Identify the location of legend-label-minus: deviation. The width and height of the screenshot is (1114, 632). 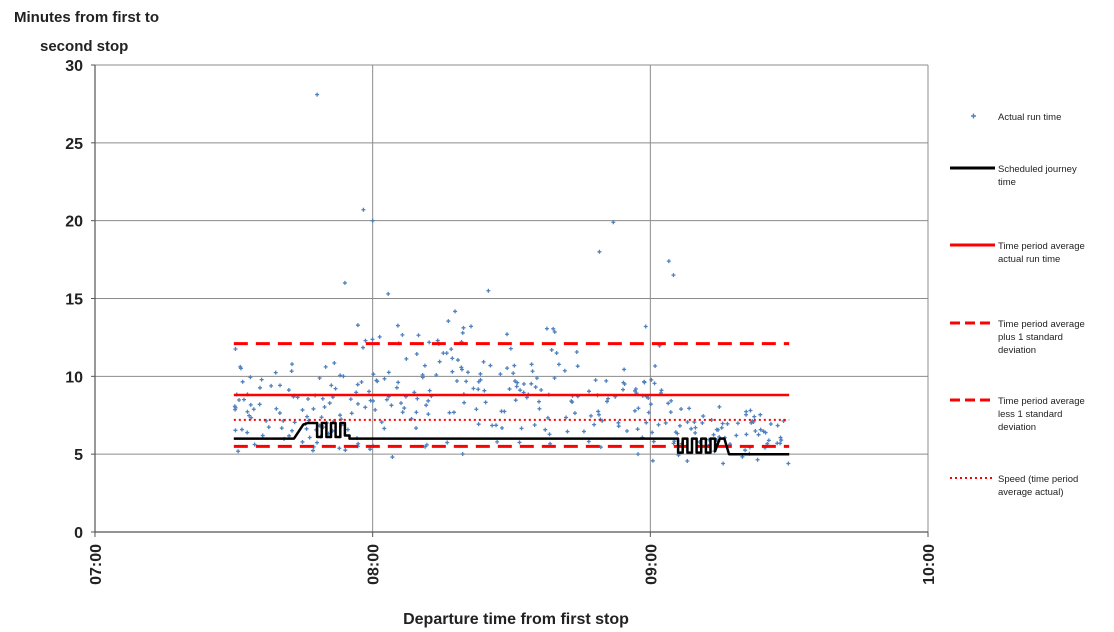
(1017, 427).